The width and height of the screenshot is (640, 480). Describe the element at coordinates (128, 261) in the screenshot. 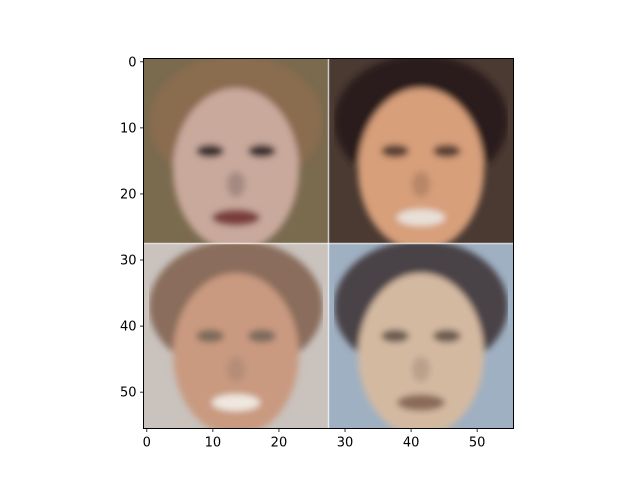

I see `y-tick-label: 30` at that location.